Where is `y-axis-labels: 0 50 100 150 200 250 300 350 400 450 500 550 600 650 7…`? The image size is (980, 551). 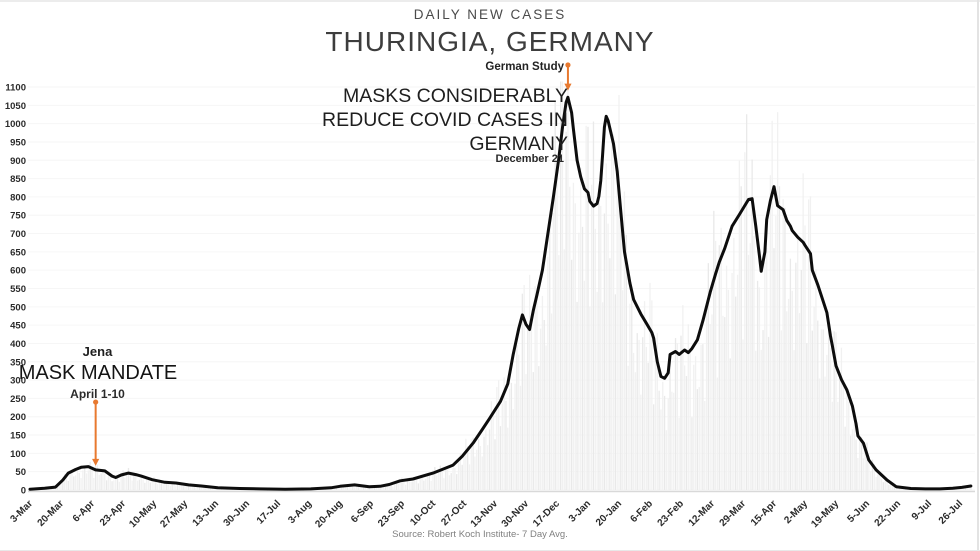 y-axis-labels: 0 50 100 150 200 250 300 350 400 450 500 550 600 650 7… is located at coordinates (15, 290).